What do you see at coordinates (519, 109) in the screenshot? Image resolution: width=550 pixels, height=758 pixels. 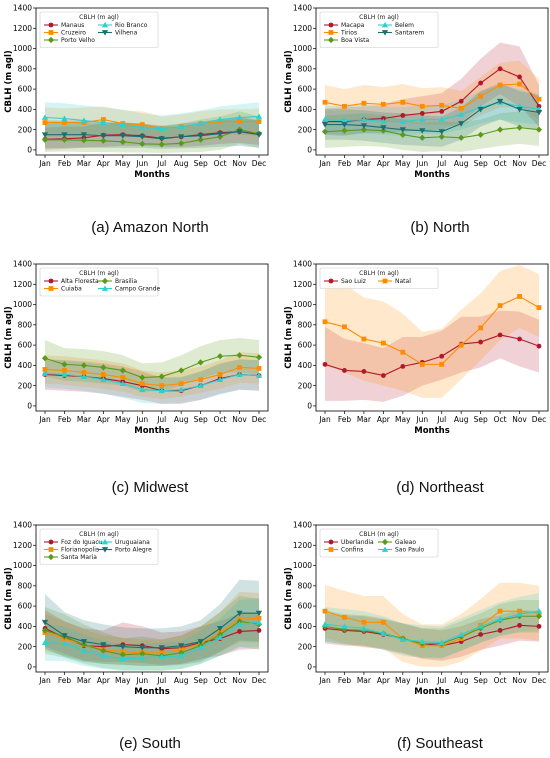 I see `point-santarem-nov` at bounding box center [519, 109].